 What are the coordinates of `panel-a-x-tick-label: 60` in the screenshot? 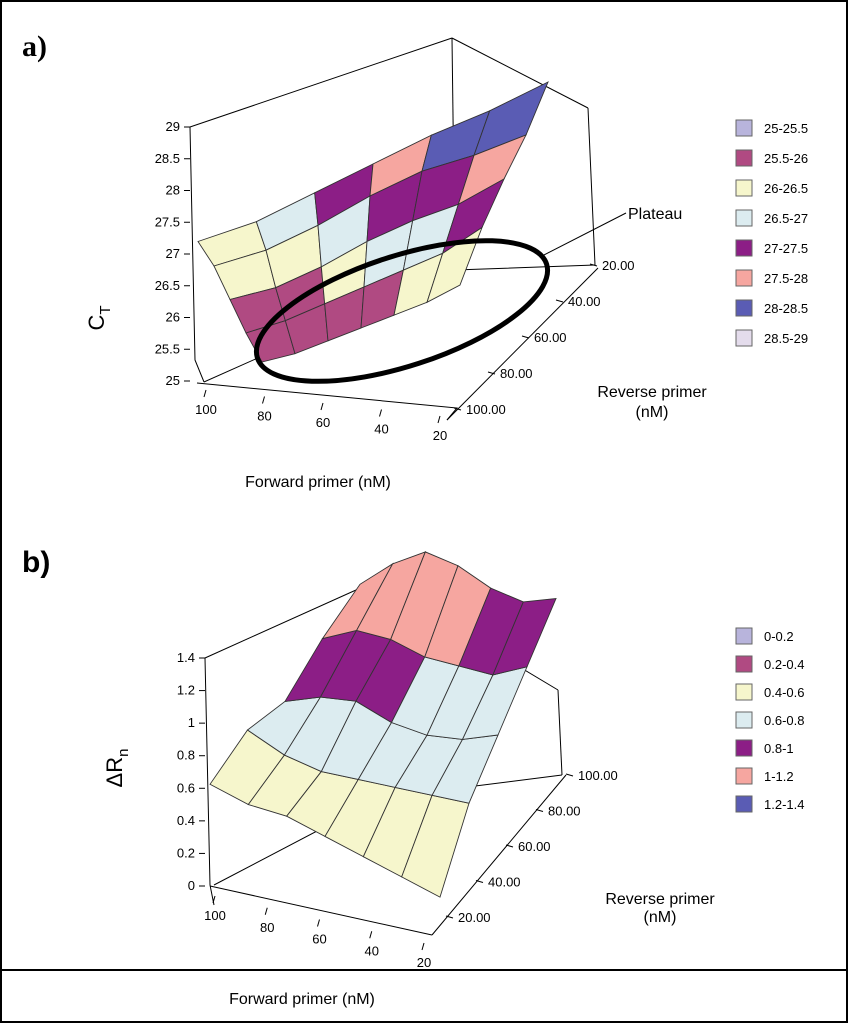 It's located at (323, 422).